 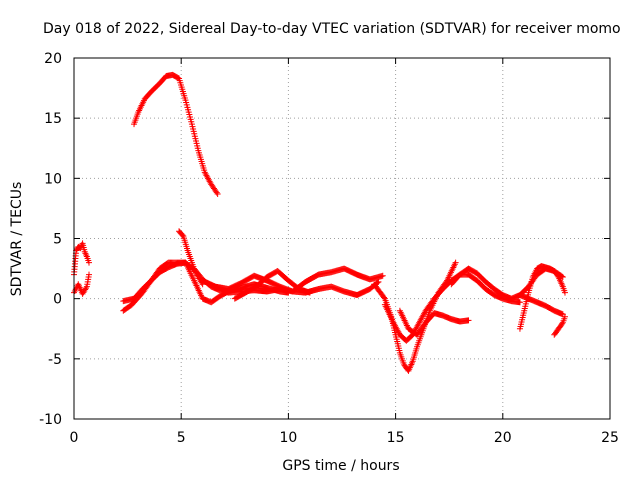 I want to click on x-axis-label: GPS time / hours, so click(x=340, y=466).